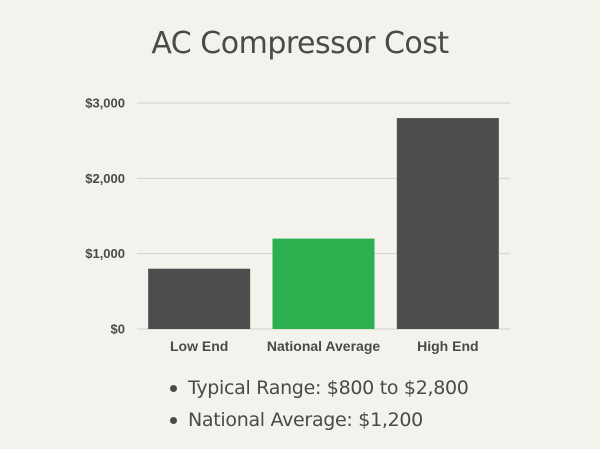  Describe the element at coordinates (447, 223) in the screenshot. I see `bar-high-end` at that location.